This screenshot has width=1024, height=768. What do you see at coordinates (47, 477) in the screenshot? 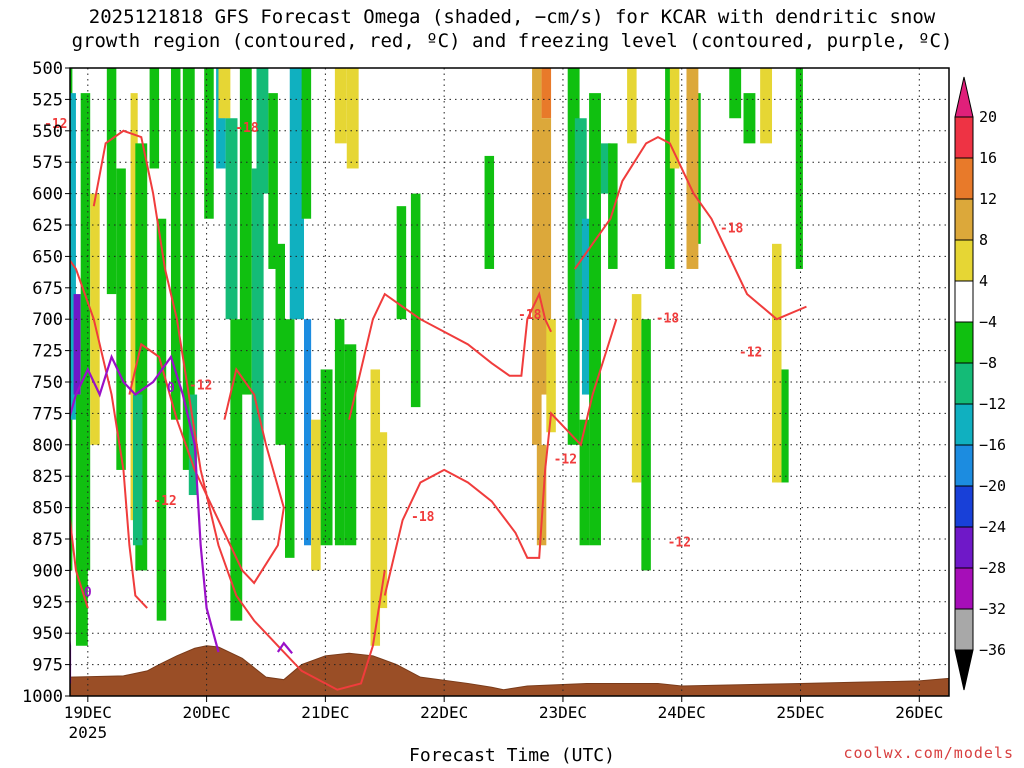
I see `y-tick-label: 825` at bounding box center [47, 477].